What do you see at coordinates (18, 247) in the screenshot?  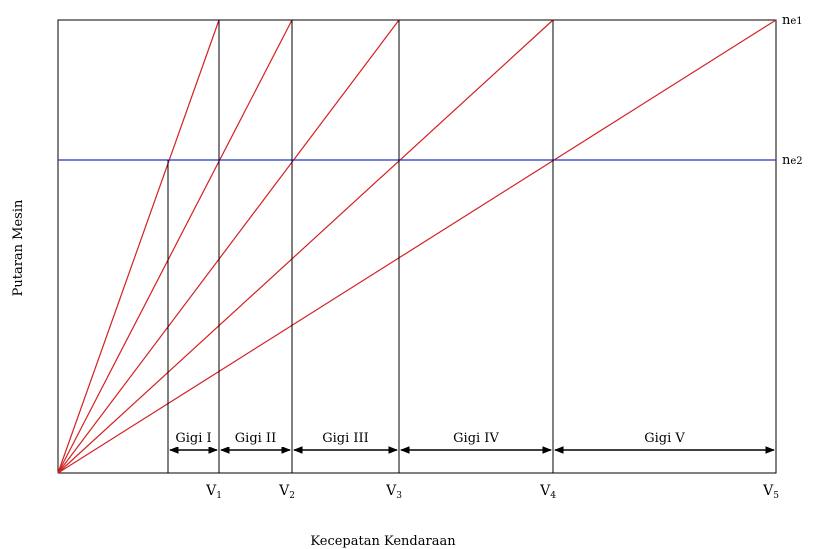 I see `y-axis-title: Putaran Mesin` at bounding box center [18, 247].